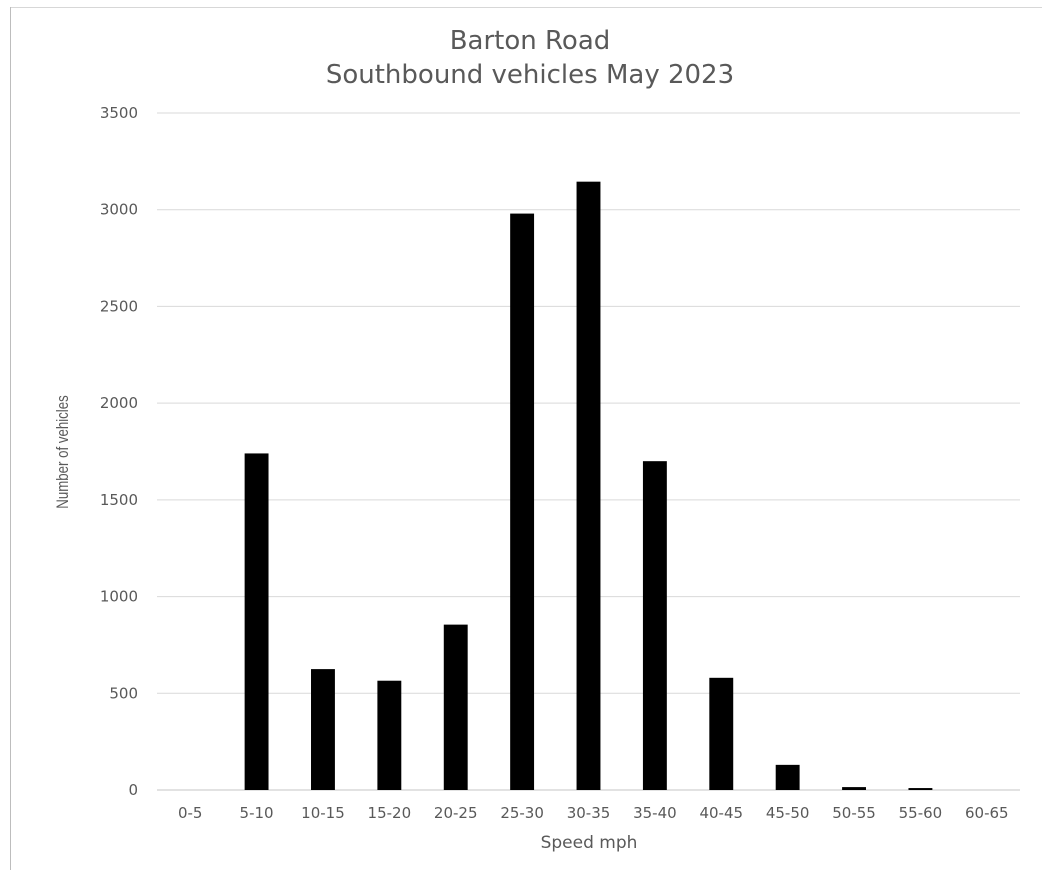 The width and height of the screenshot is (1042, 870). I want to click on y-tick-label: 2500, so click(119, 306).